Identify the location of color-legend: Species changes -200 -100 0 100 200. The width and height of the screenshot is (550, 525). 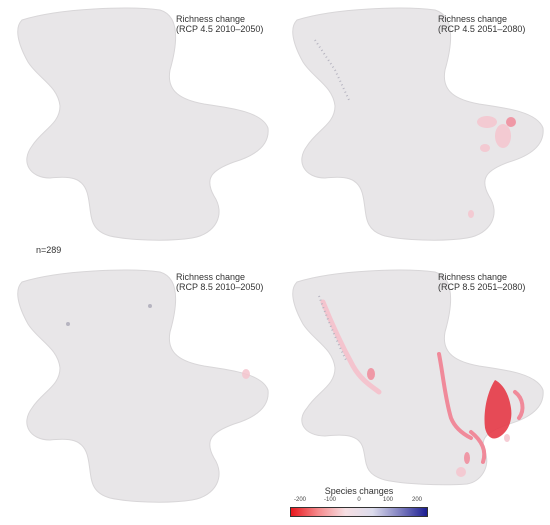
(359, 504).